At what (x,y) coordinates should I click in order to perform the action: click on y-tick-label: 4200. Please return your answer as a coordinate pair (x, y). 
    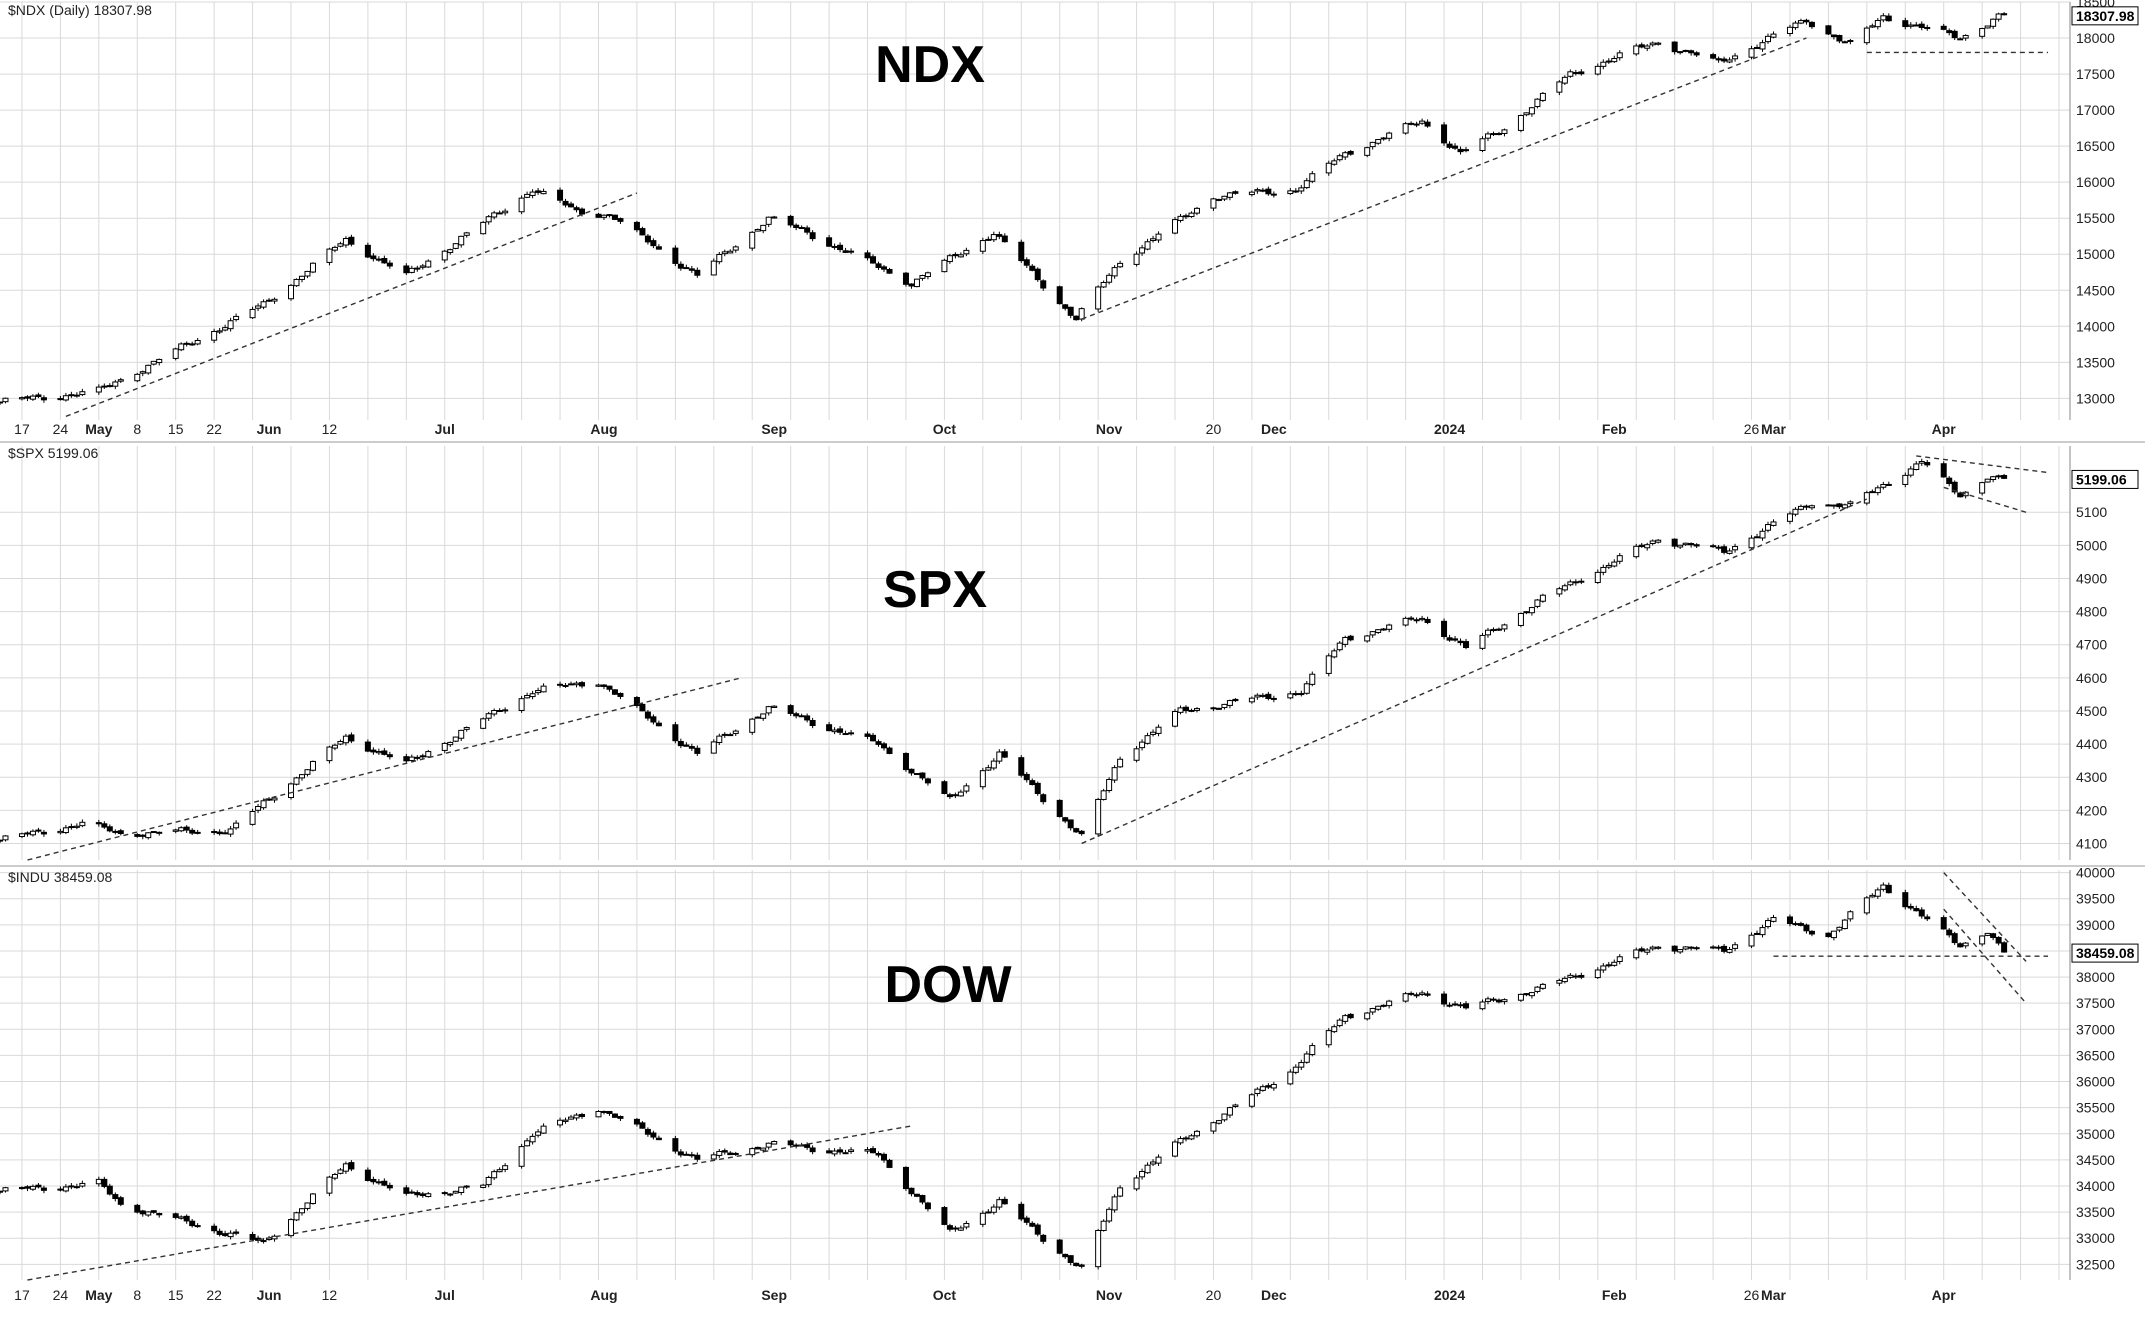
    Looking at the image, I should click on (2091, 810).